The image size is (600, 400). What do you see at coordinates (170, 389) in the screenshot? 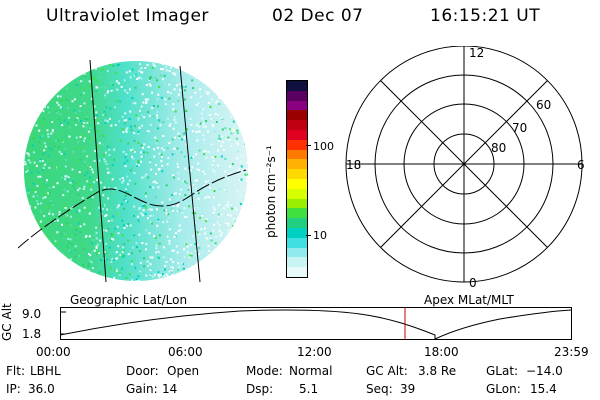
I see `status-gain-value: 14` at bounding box center [170, 389].